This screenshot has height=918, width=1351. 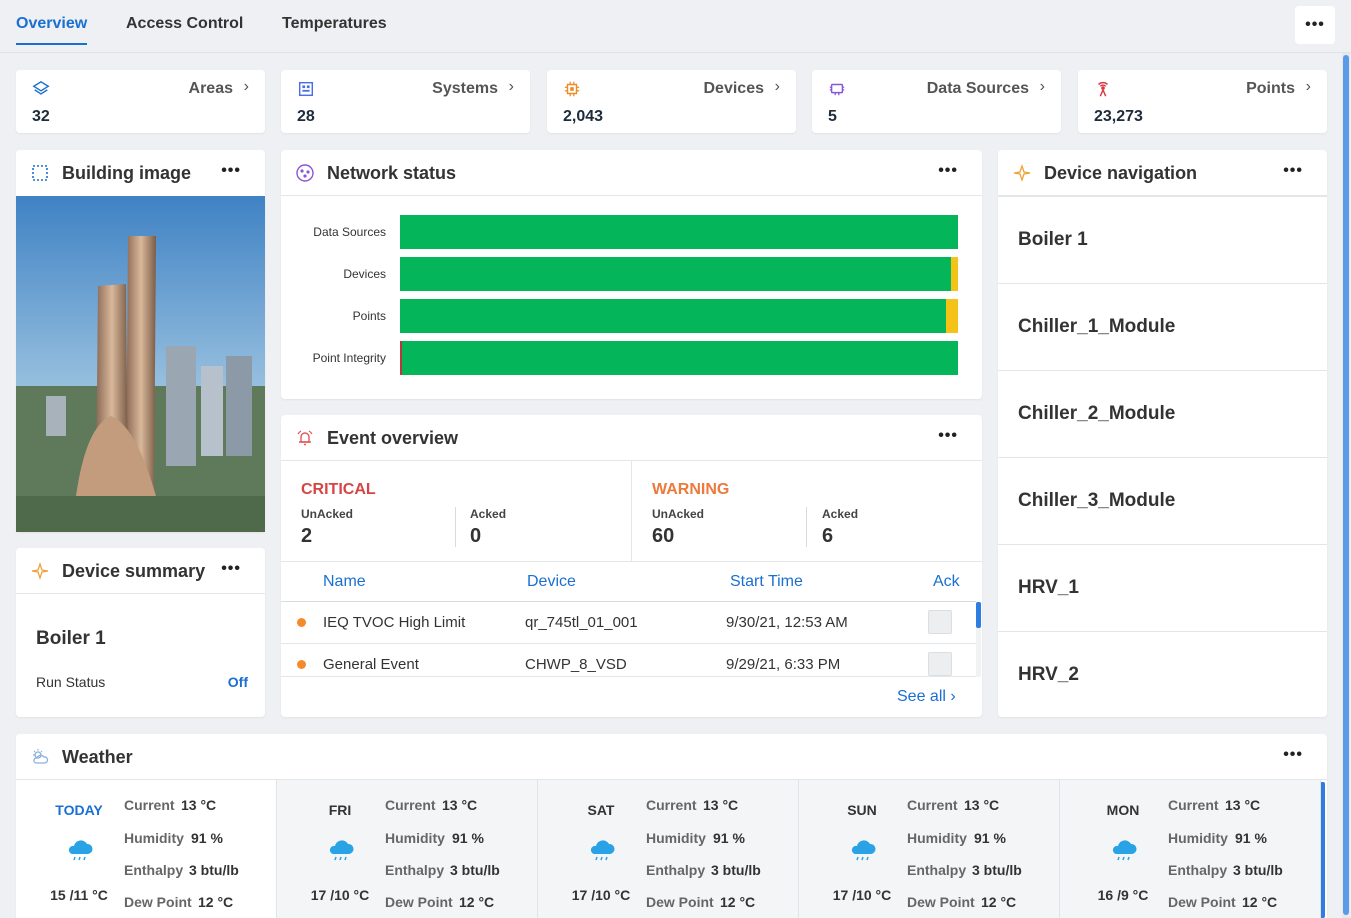 What do you see at coordinates (1022, 173) in the screenshot?
I see `navigation-icon` at bounding box center [1022, 173].